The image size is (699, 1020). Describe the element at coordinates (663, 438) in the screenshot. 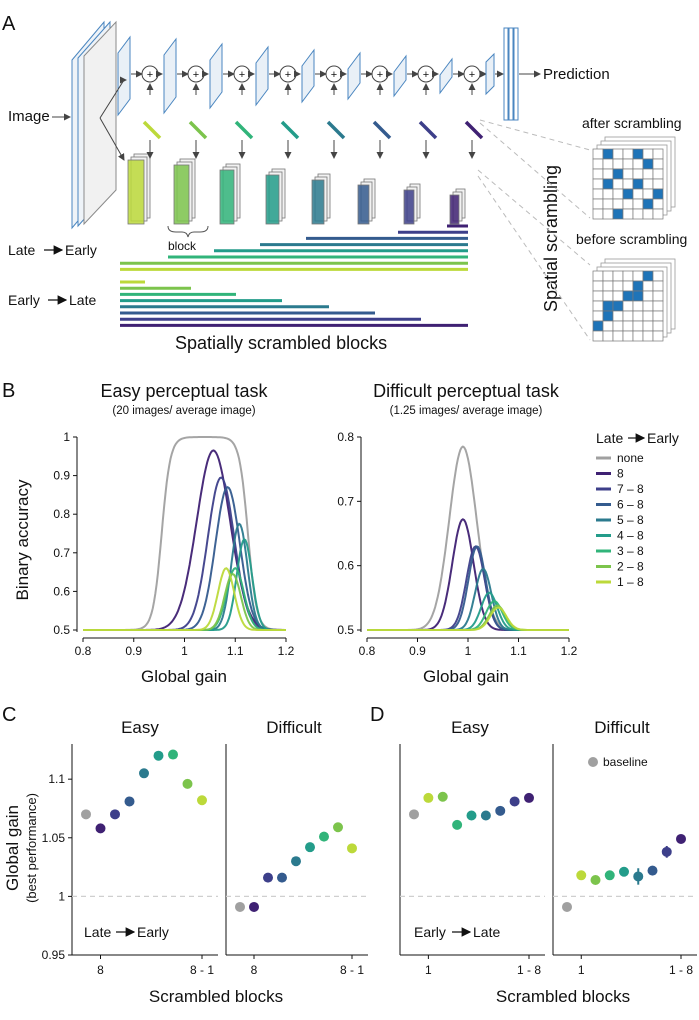

I see `legend-title-early: Early` at that location.